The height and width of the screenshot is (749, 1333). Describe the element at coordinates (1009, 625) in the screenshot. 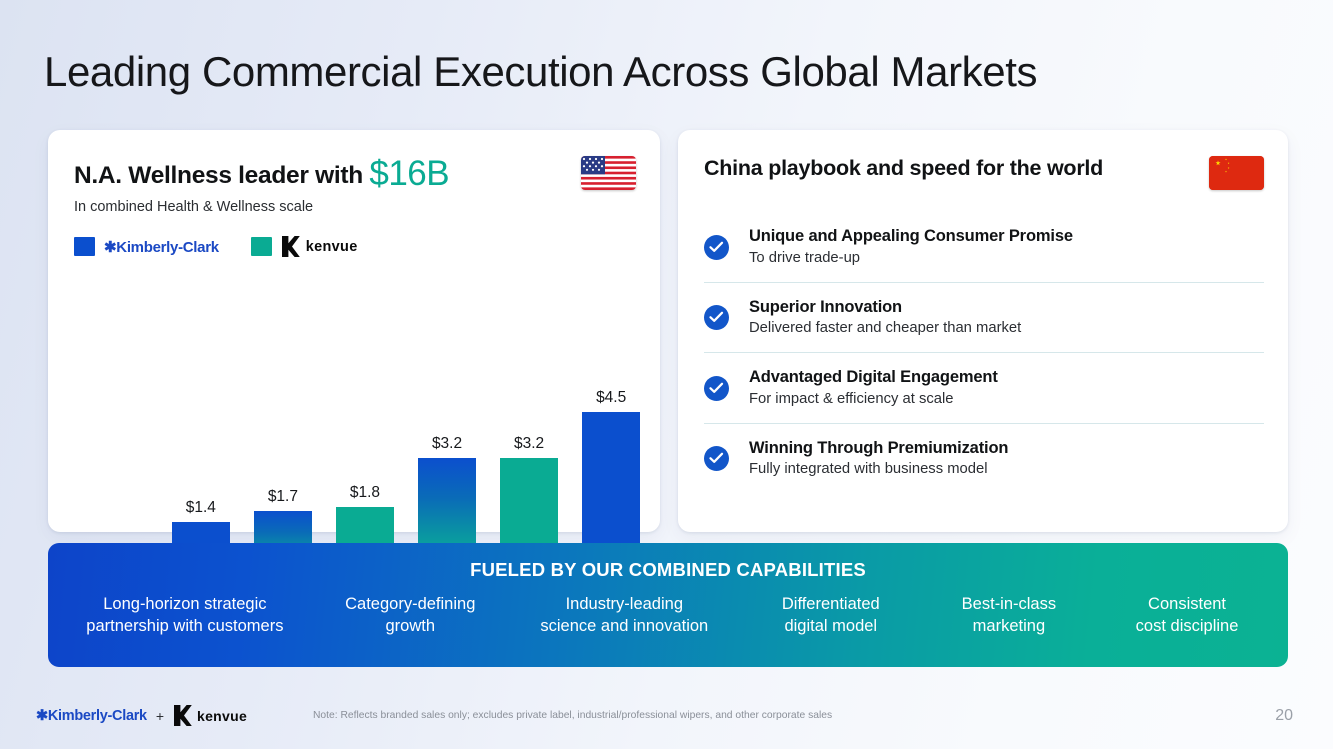

I see `banner-column-line: marketing` at that location.